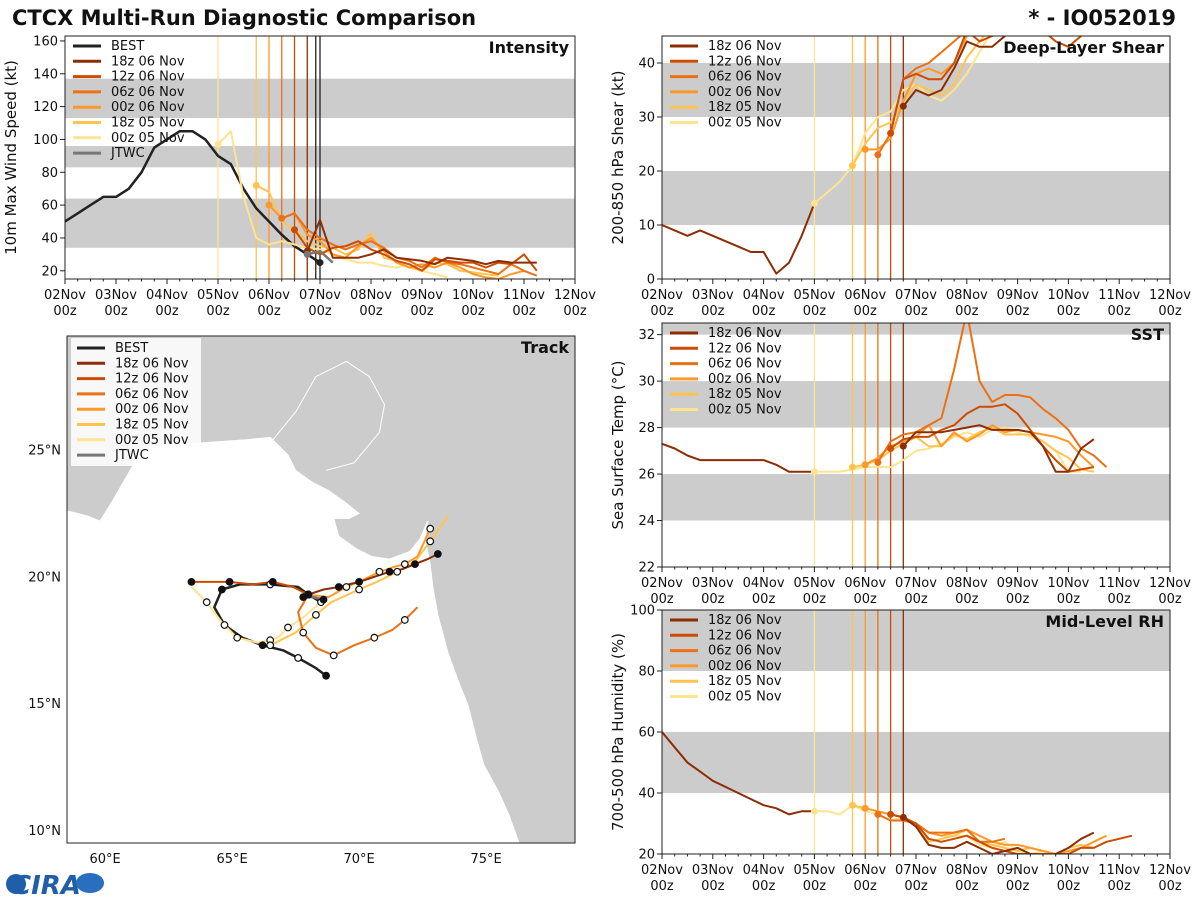  Describe the element at coordinates (320, 263) in the screenshot. I see `series-end-marker` at that location.